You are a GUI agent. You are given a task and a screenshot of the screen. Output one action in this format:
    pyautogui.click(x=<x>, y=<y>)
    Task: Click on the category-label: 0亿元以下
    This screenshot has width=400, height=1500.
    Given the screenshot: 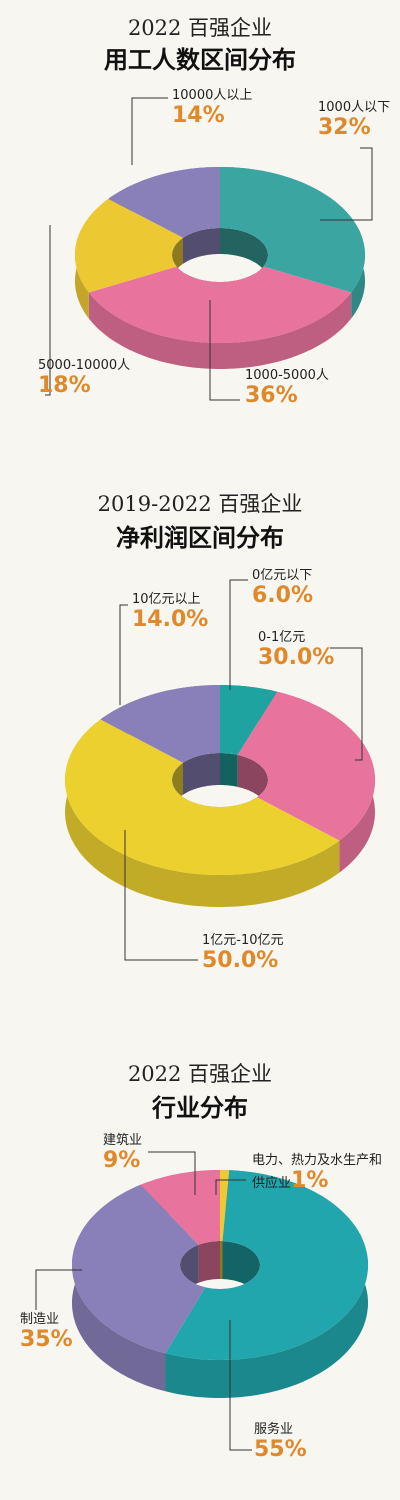 What is the action you would take?
    pyautogui.click(x=282, y=575)
    